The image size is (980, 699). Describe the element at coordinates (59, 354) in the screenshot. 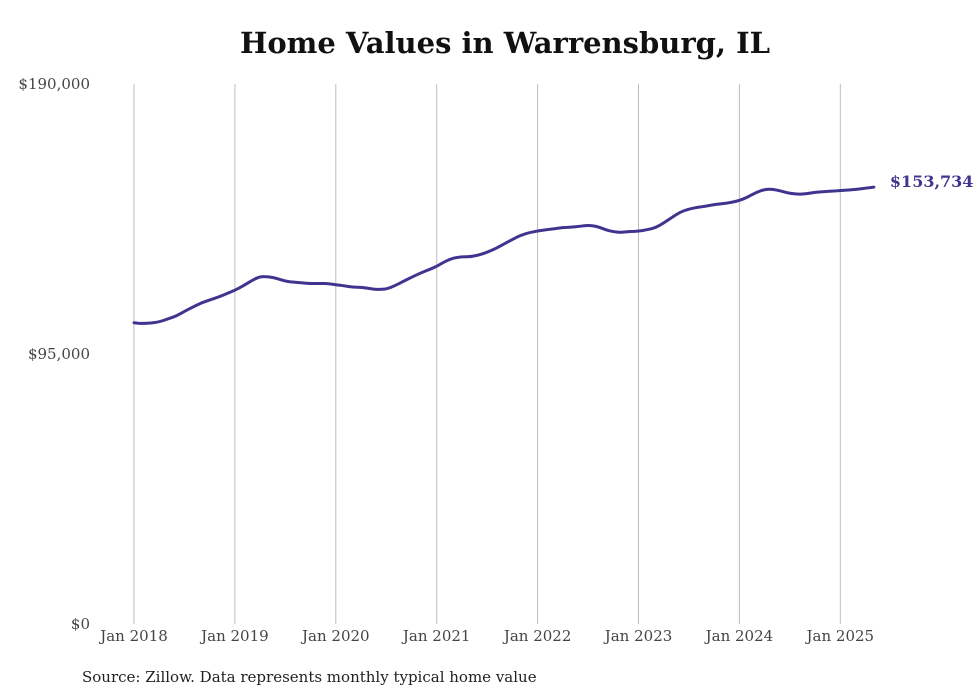

I see `y-tick-label: $95,000` at that location.